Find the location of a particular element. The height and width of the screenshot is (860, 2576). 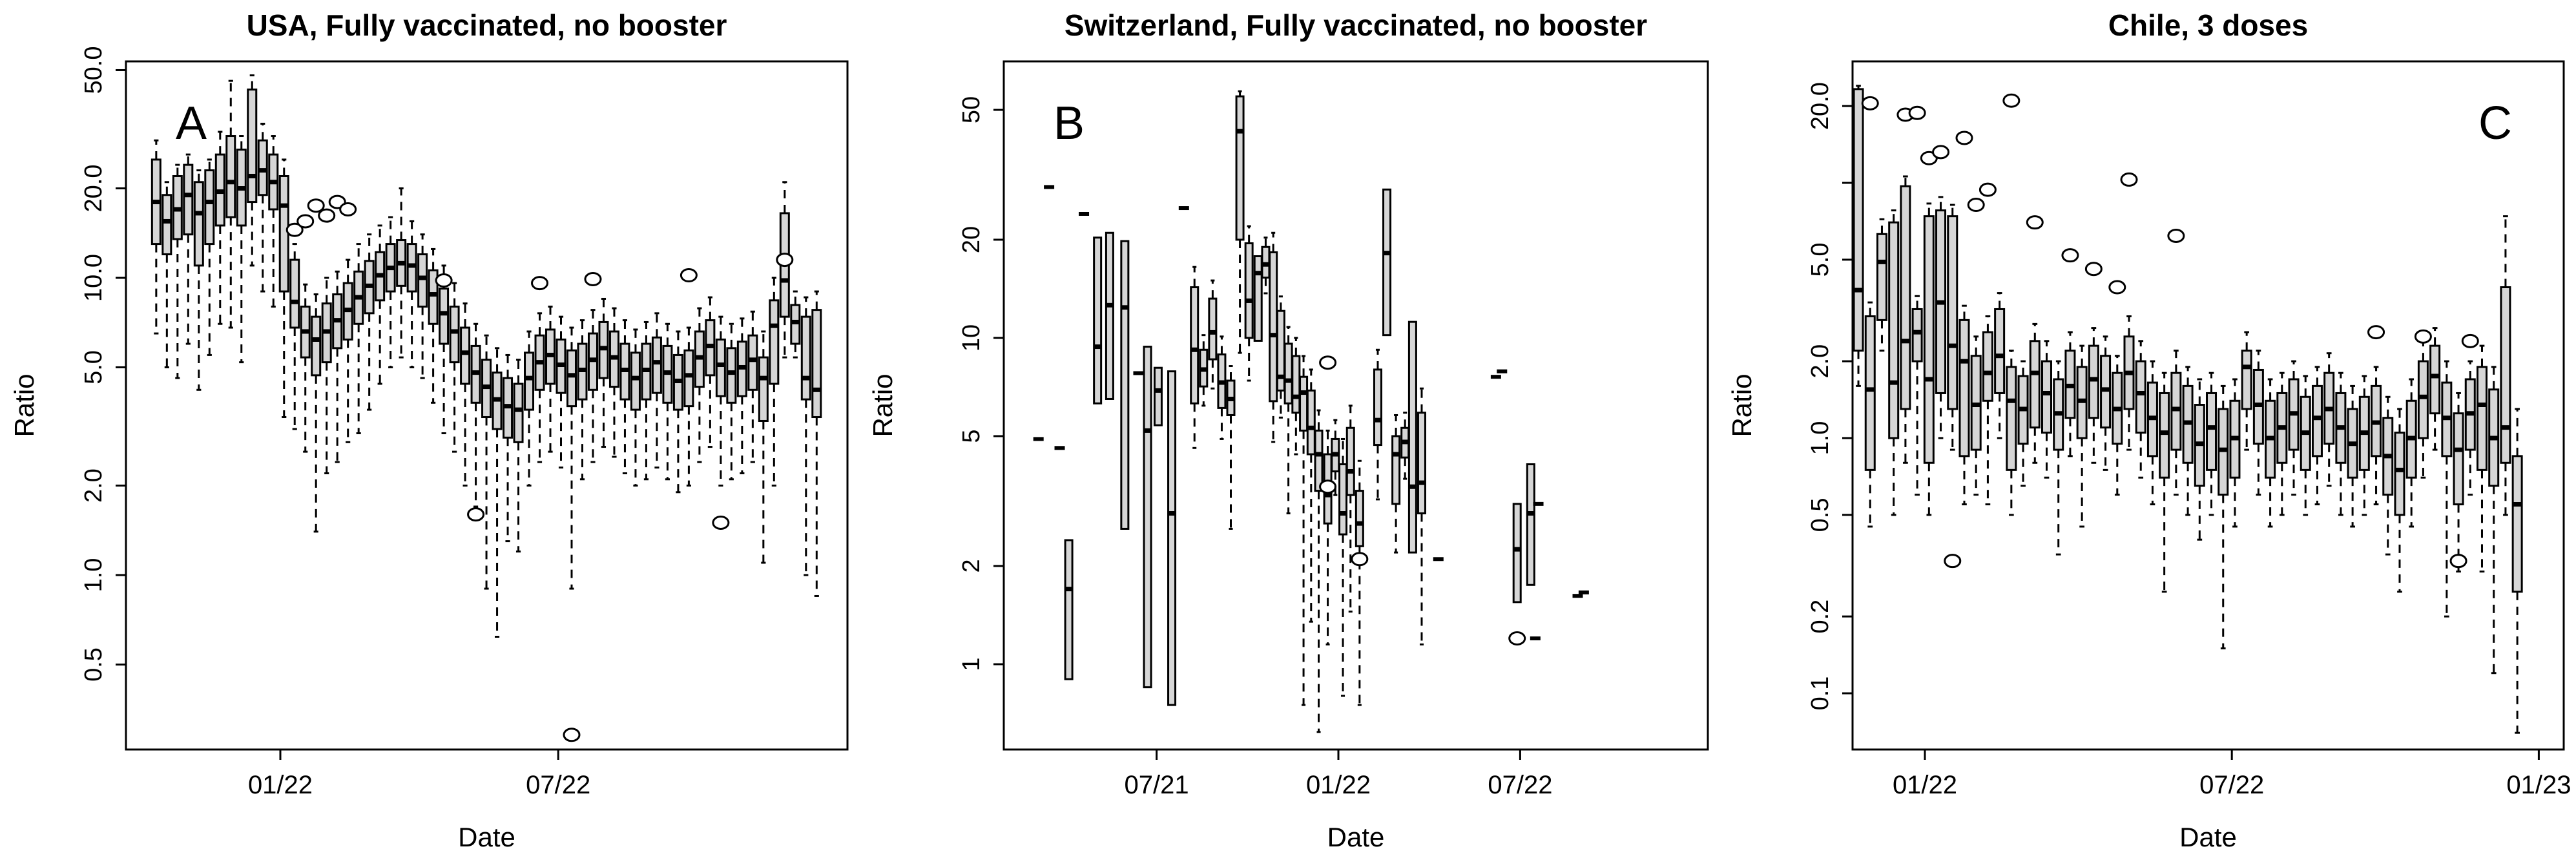

y-tick-label: 20.0 is located at coordinates (93, 189).